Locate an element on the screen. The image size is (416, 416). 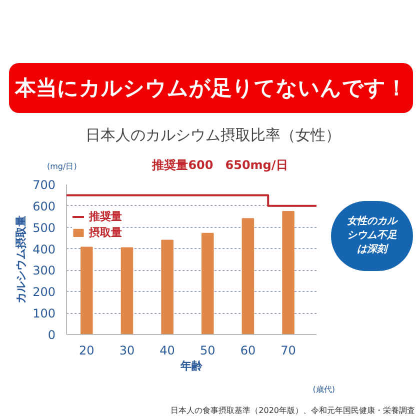
x-tick-label: 30 is located at coordinates (127, 351).